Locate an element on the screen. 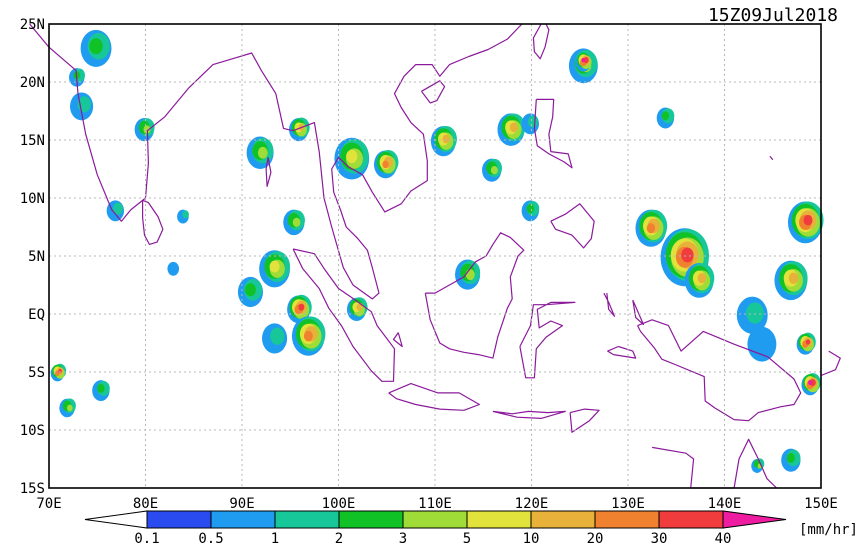 The width and height of the screenshot is (864, 544). lon-tick-label: 150E is located at coordinates (821, 504).